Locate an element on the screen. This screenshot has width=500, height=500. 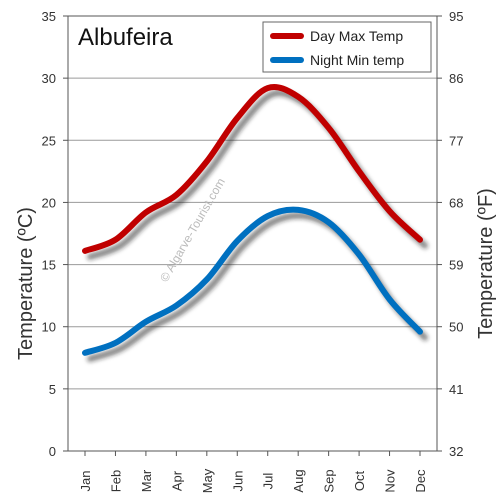
y-tick-label-left: 10 is located at coordinates (49, 327).